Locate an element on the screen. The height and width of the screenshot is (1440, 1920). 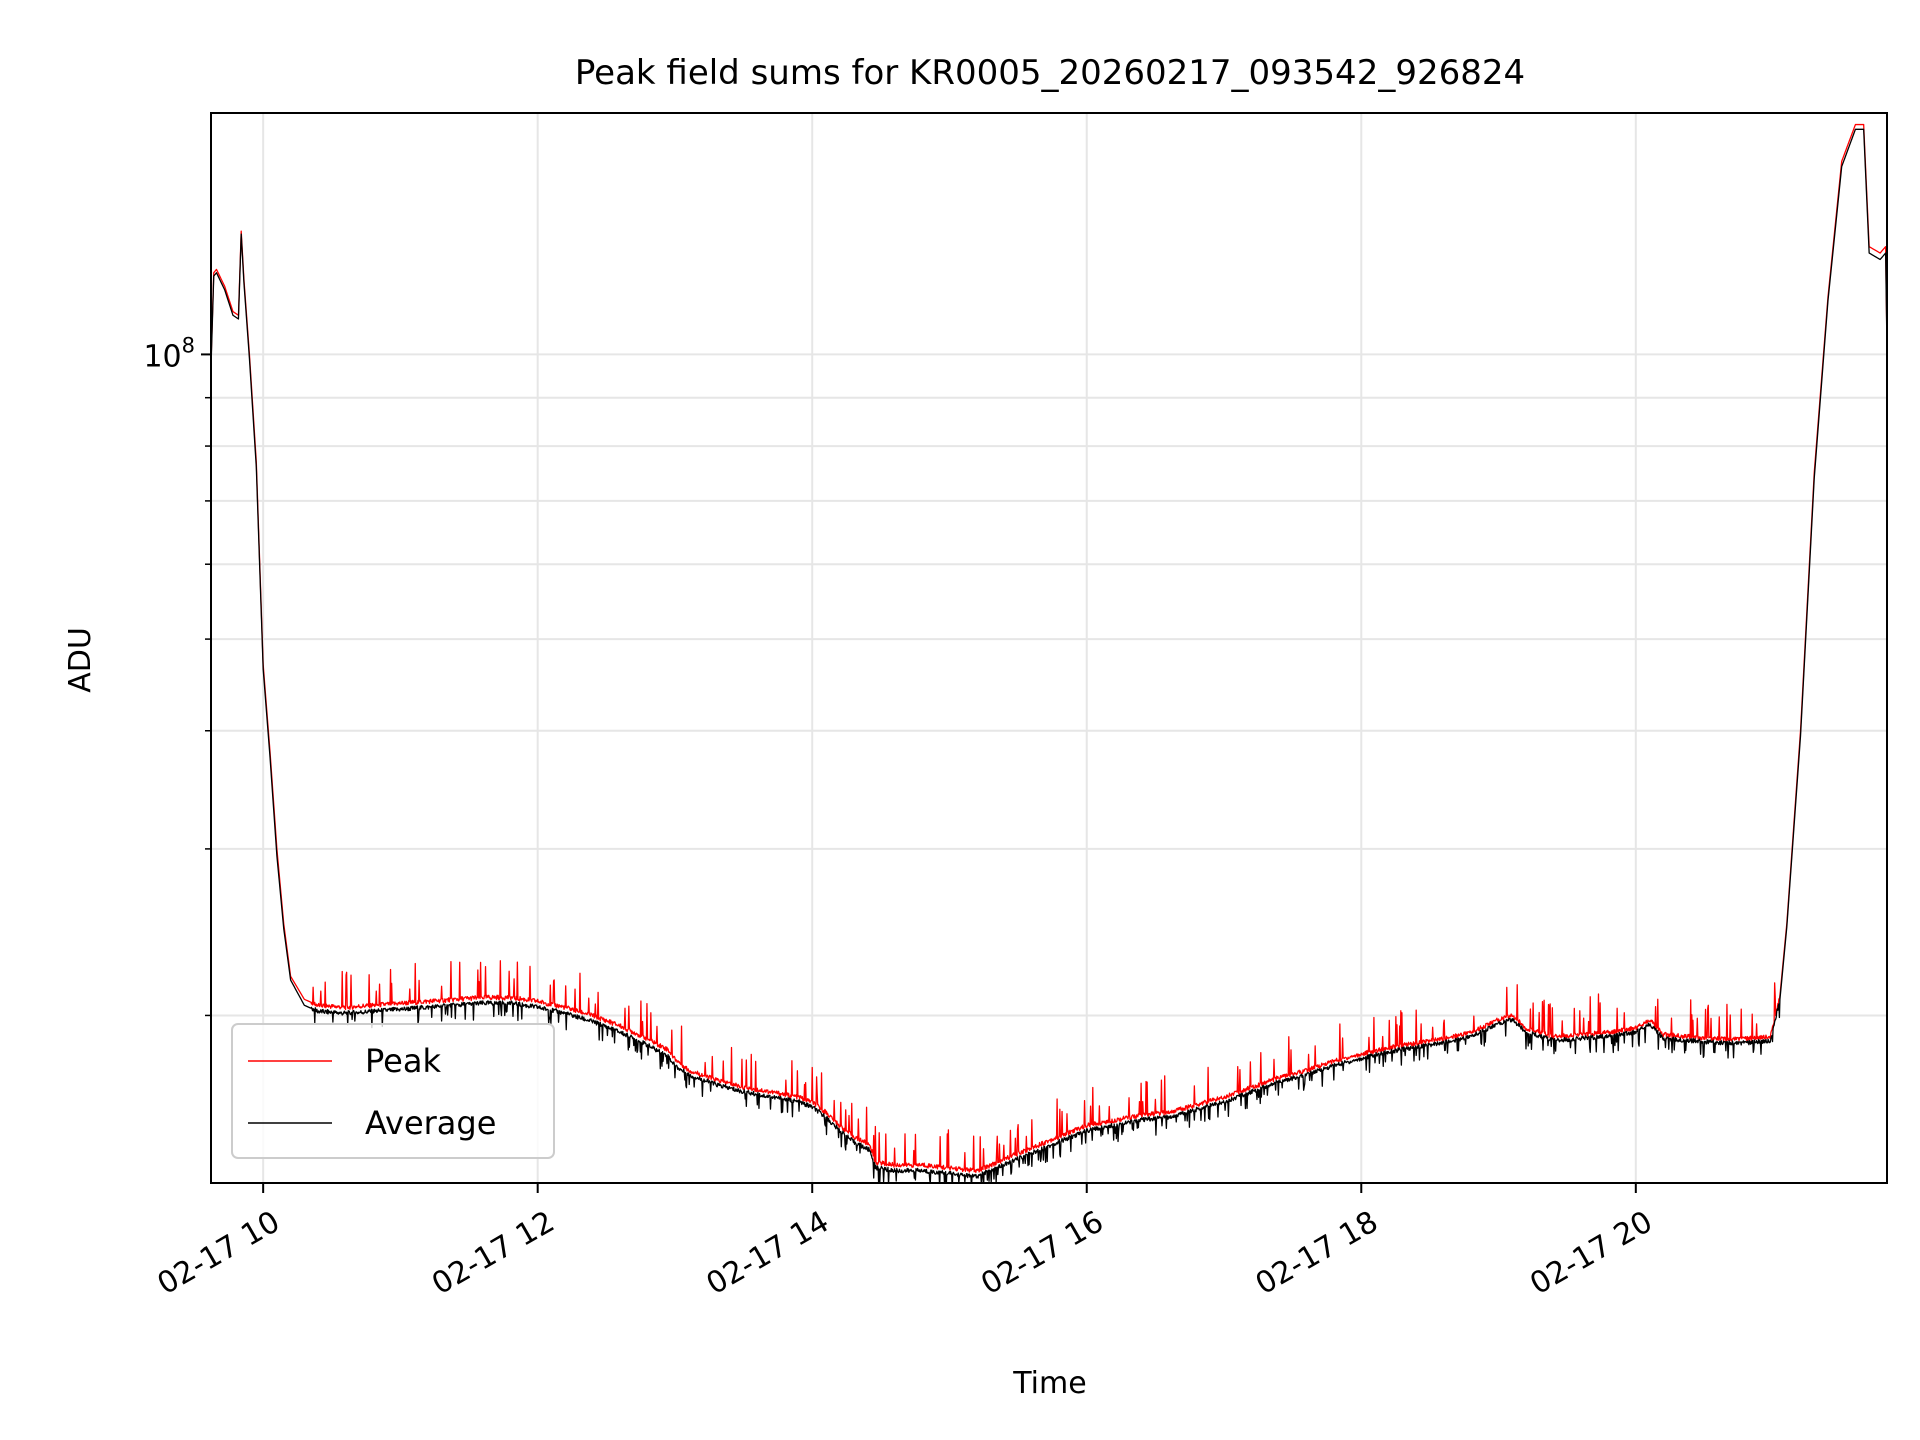
x-axis-label: Time is located at coordinates (1049, 1383).